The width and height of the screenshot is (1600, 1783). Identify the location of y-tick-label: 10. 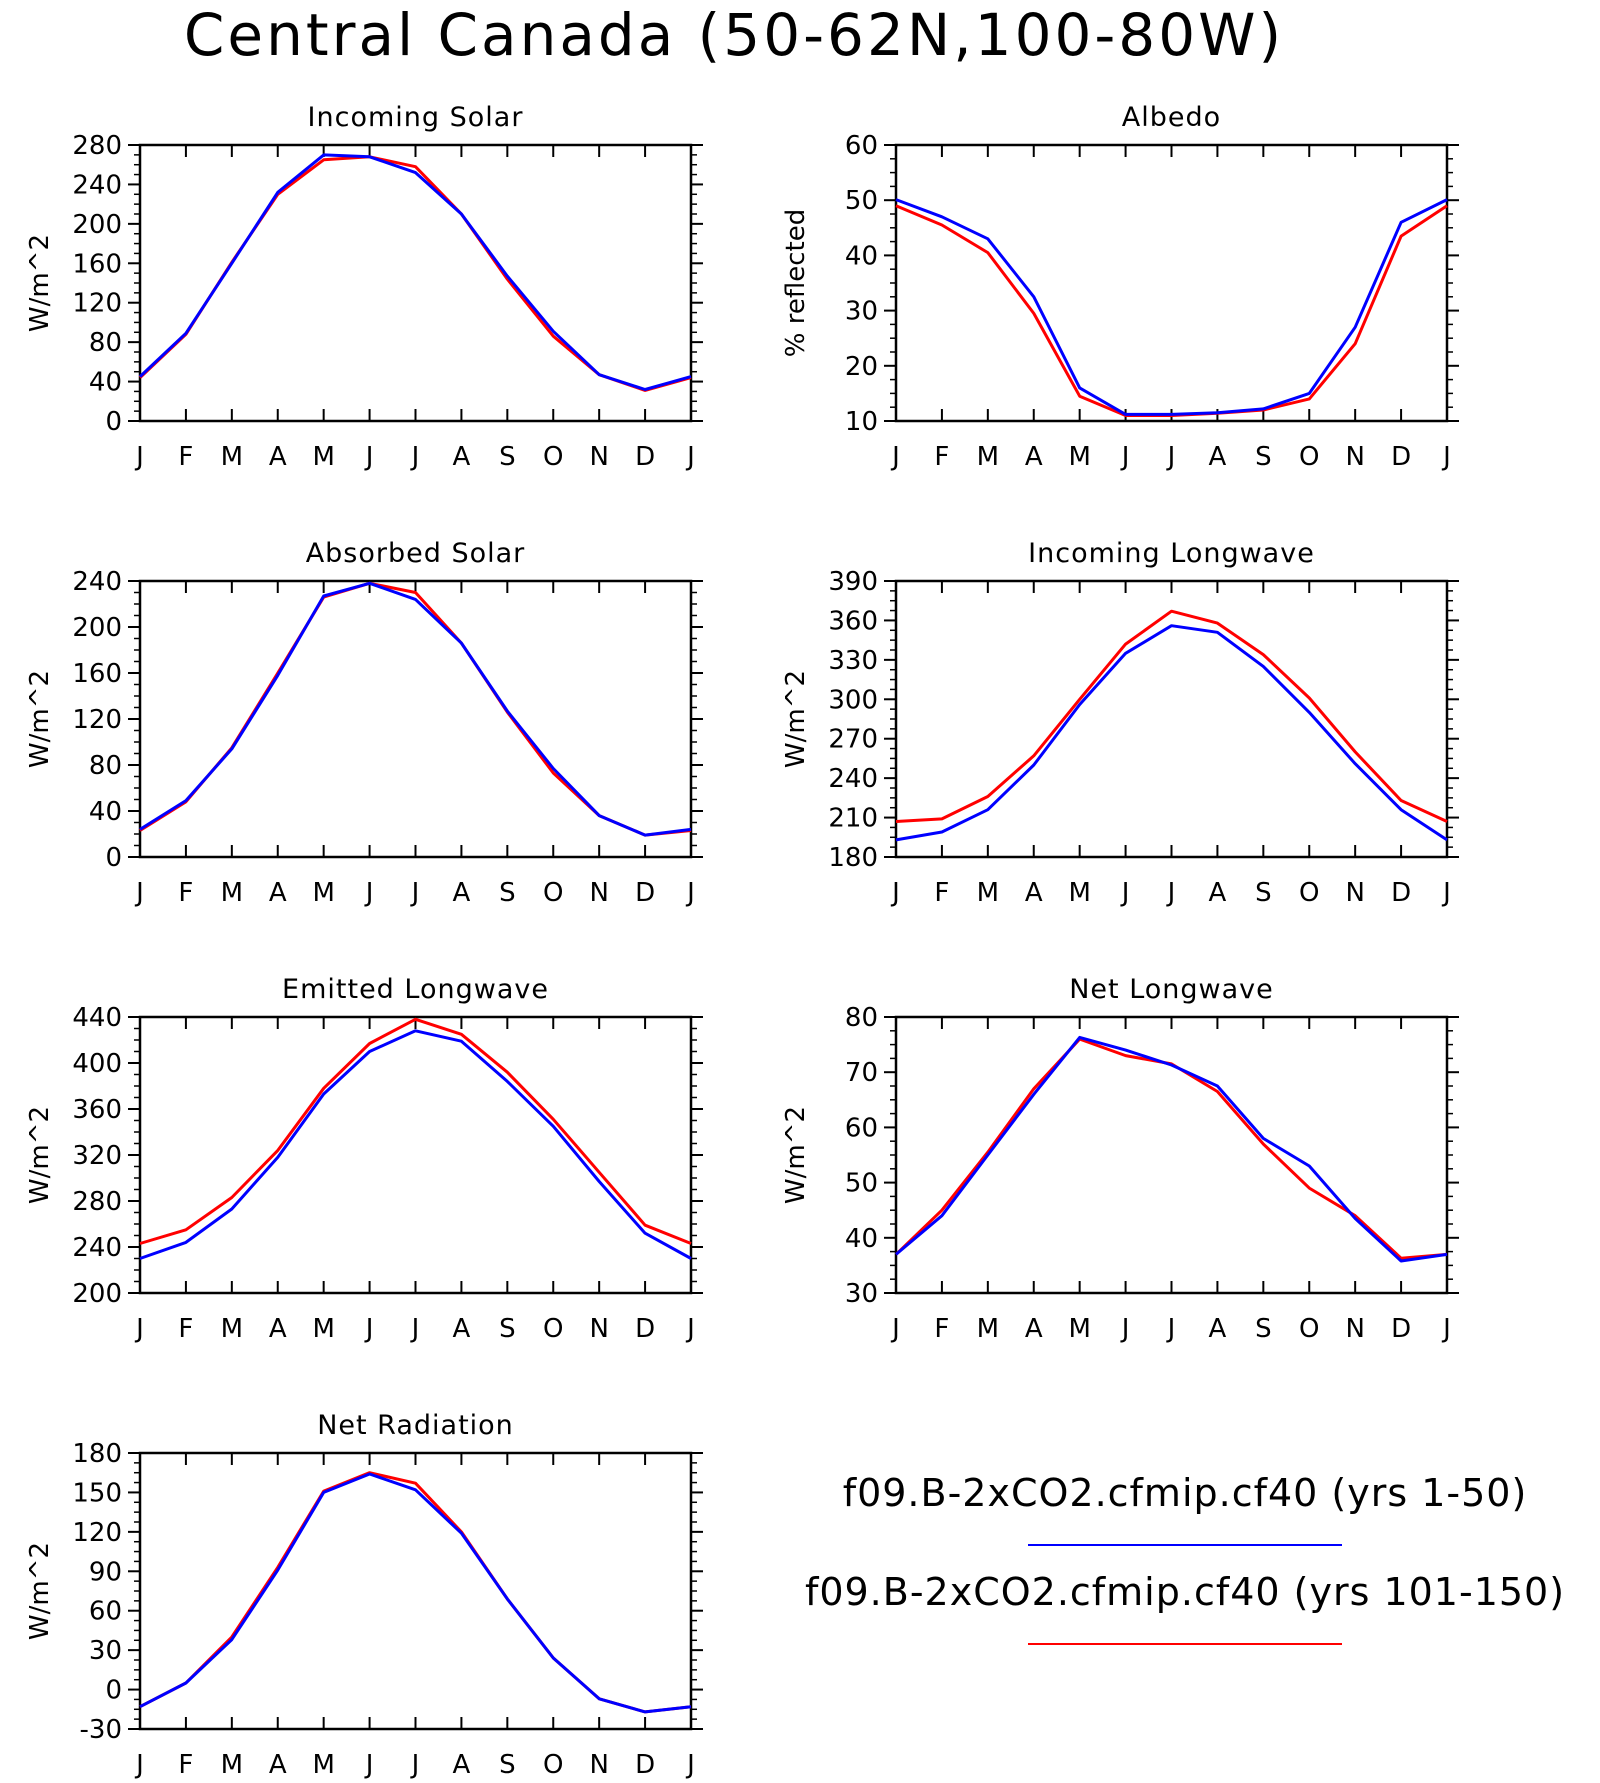
(861, 422).